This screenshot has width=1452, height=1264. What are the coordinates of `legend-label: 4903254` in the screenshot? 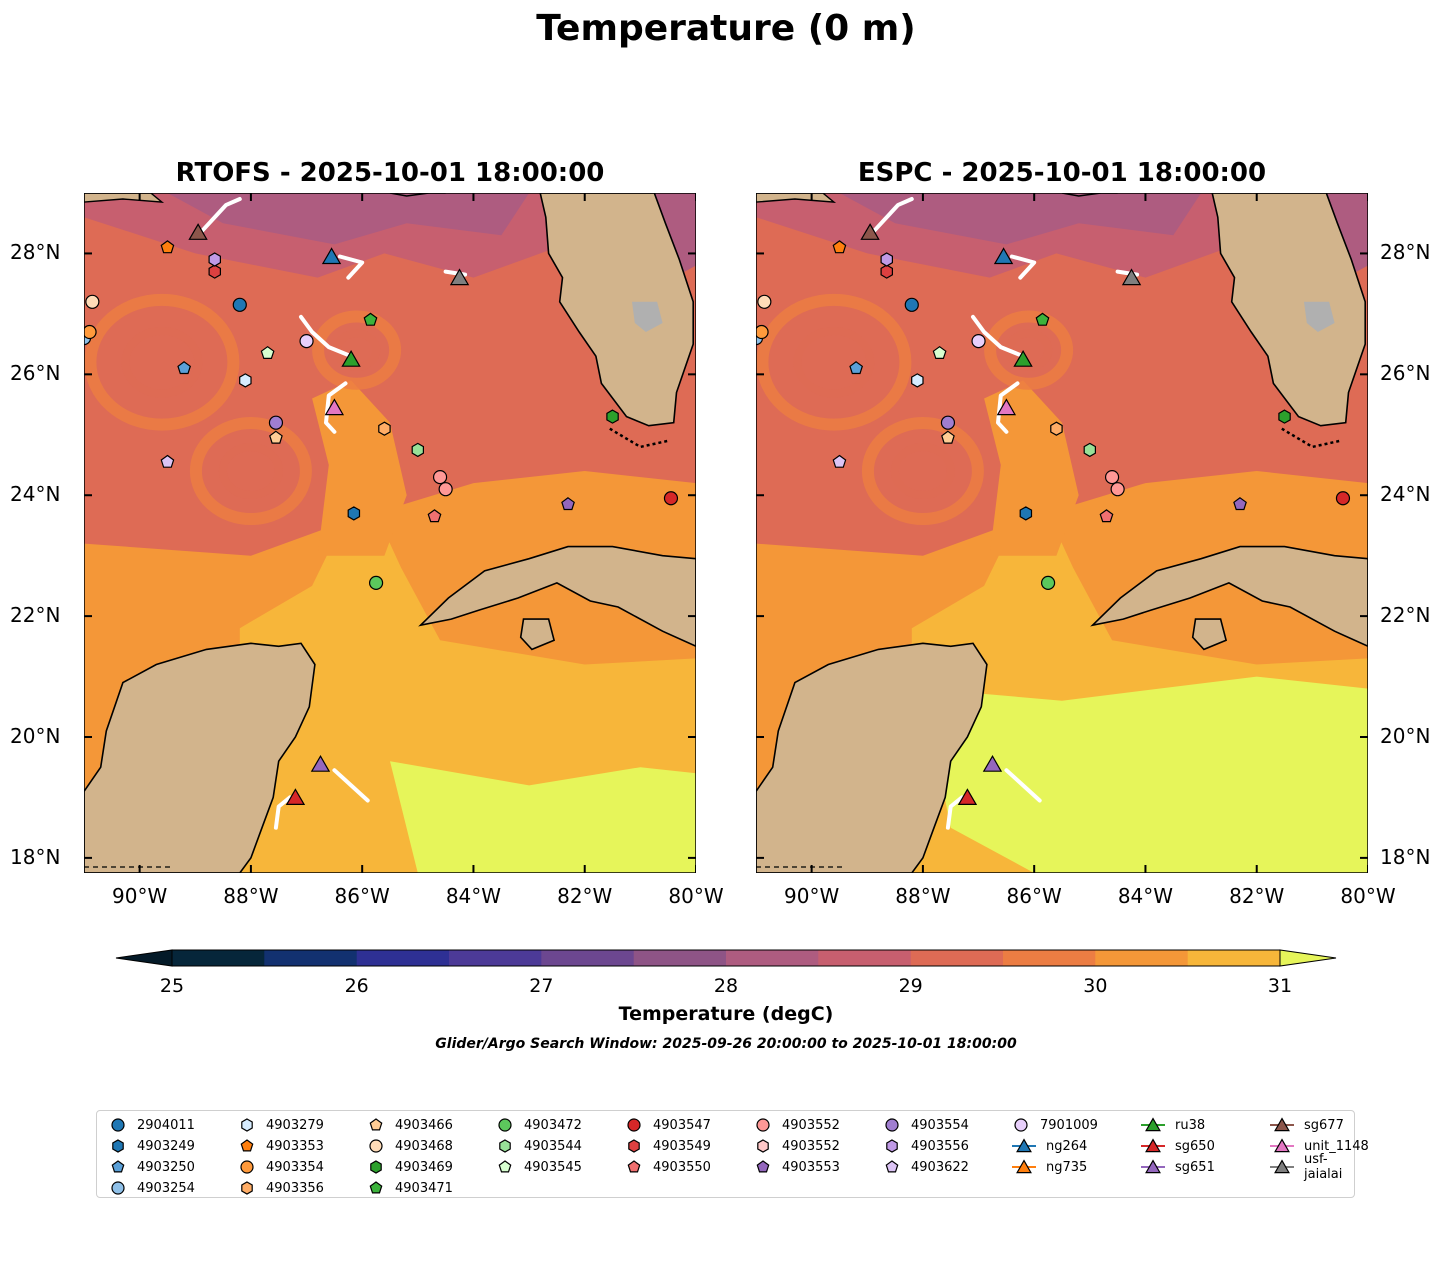 It's located at (166, 1188).